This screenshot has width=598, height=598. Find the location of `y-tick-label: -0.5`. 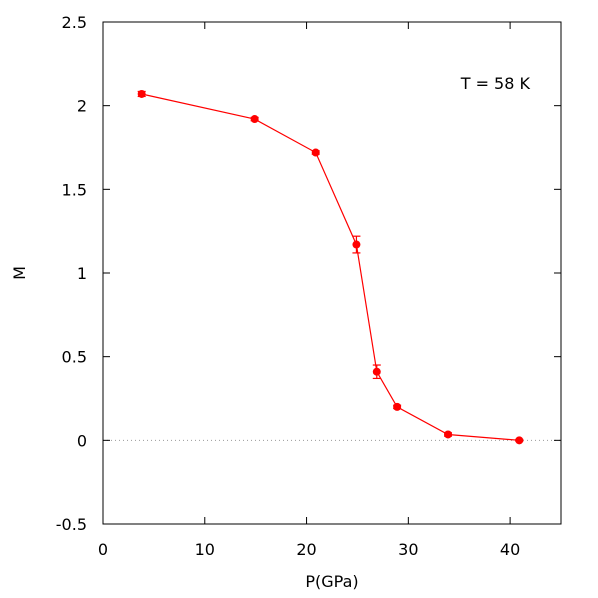

y-tick-label: -0.5 is located at coordinates (71, 524).